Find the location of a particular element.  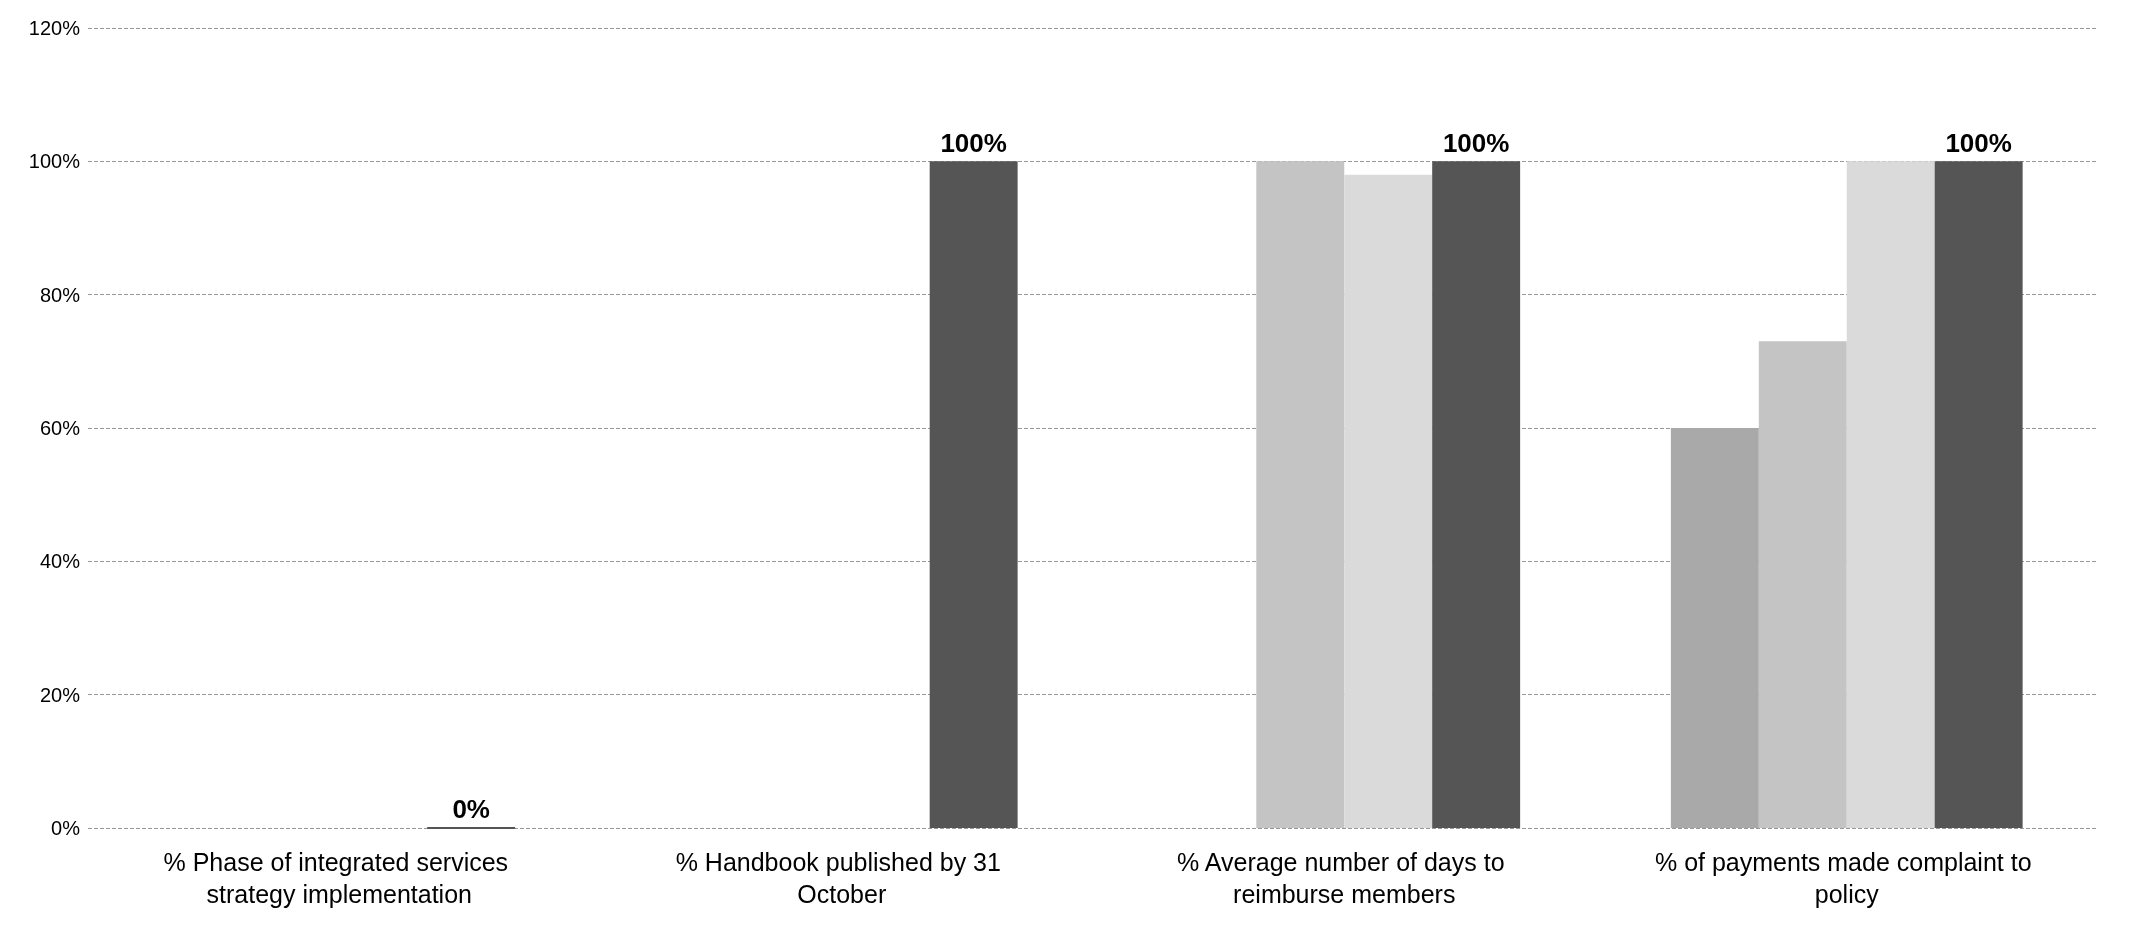

x-tick-label: % of payments made complaint to policy is located at coordinates (1846, 878).